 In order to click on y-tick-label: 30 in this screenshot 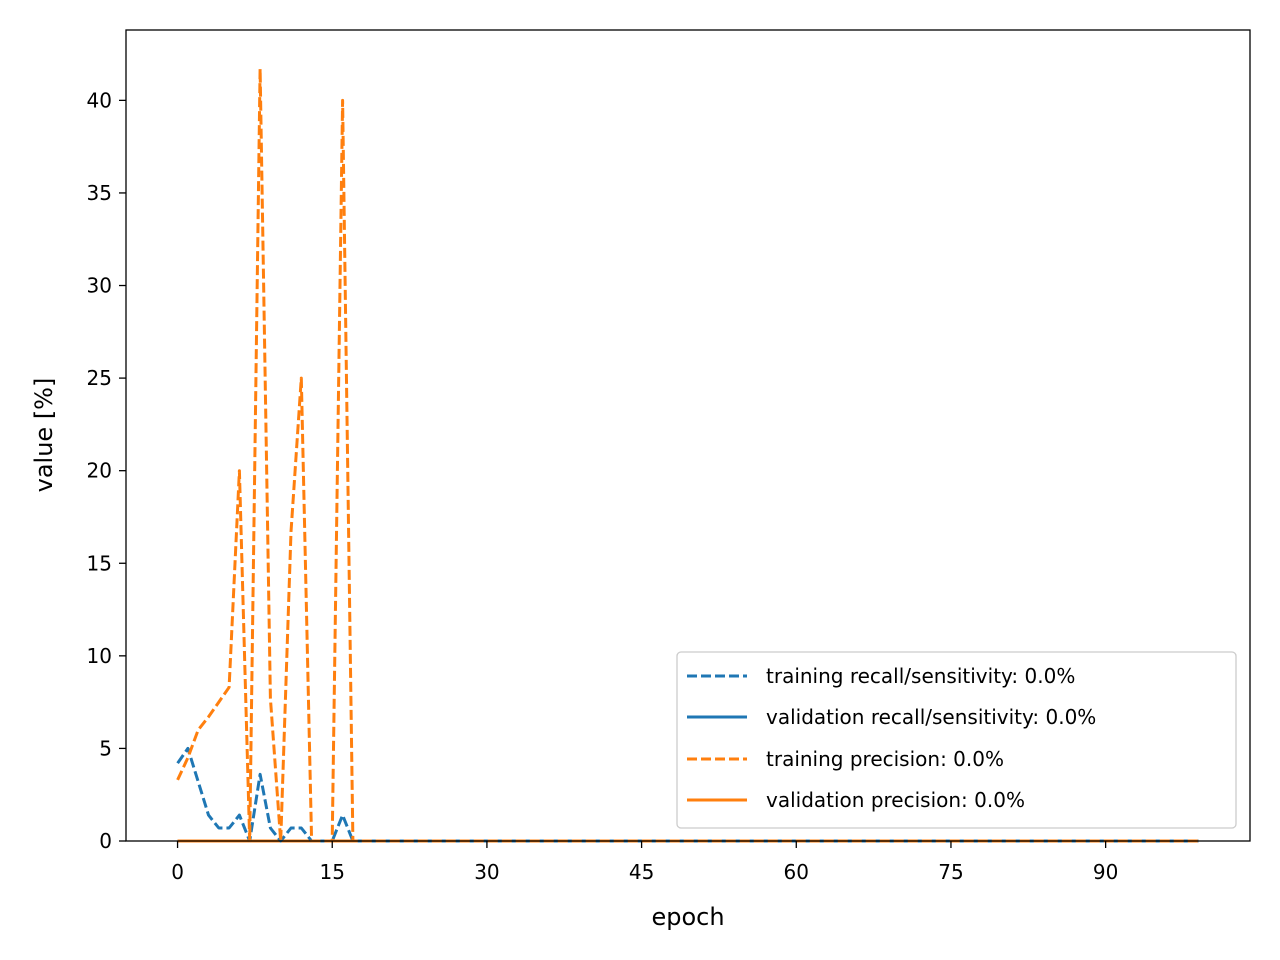, I will do `click(99, 286)`.